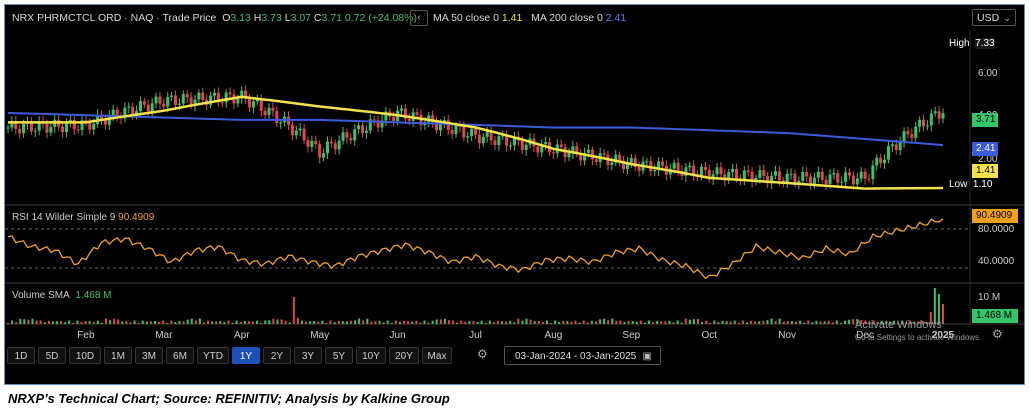 This screenshot has height=411, width=1029. Describe the element at coordinates (300, 18) in the screenshot. I see `low-value: 3.07` at that location.